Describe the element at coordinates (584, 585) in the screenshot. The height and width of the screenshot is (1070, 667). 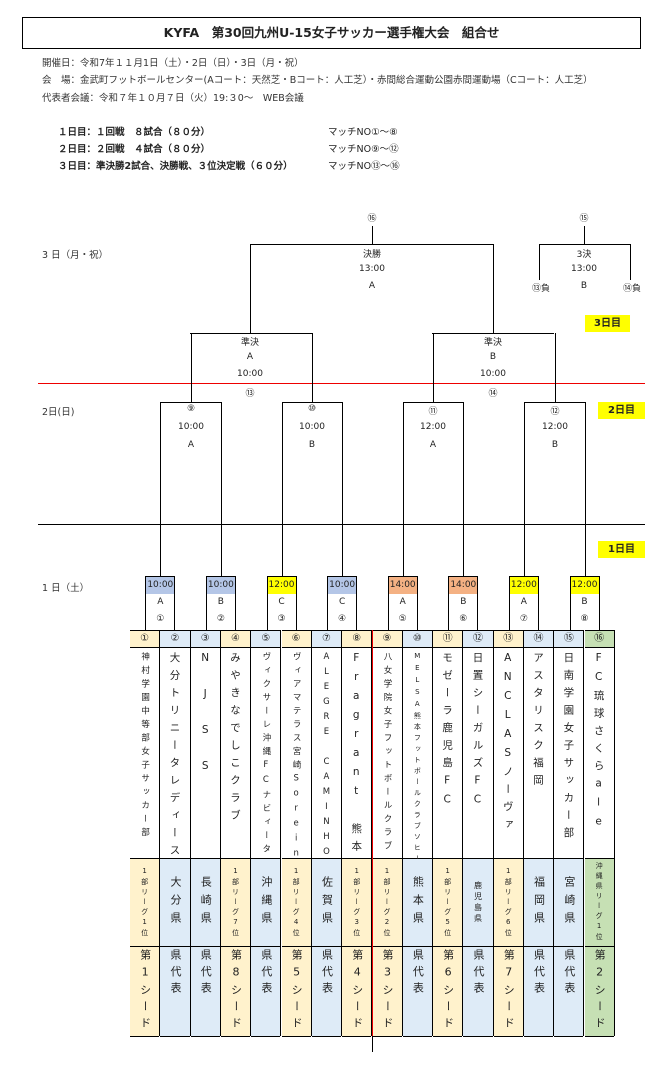
I see `round1-time: 12:00` at that location.